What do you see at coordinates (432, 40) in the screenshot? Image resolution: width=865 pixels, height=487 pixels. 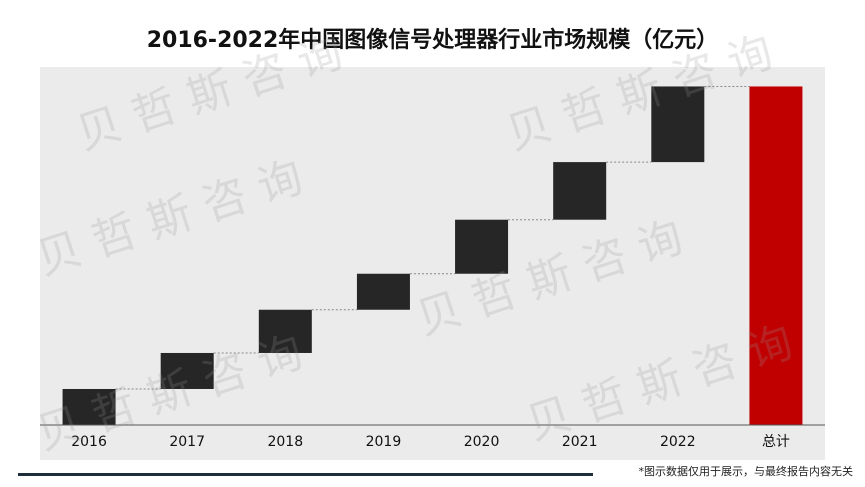 I see `chart-title: 2016-2022年中国图像信号处理器行业市场规模（亿元）` at bounding box center [432, 40].